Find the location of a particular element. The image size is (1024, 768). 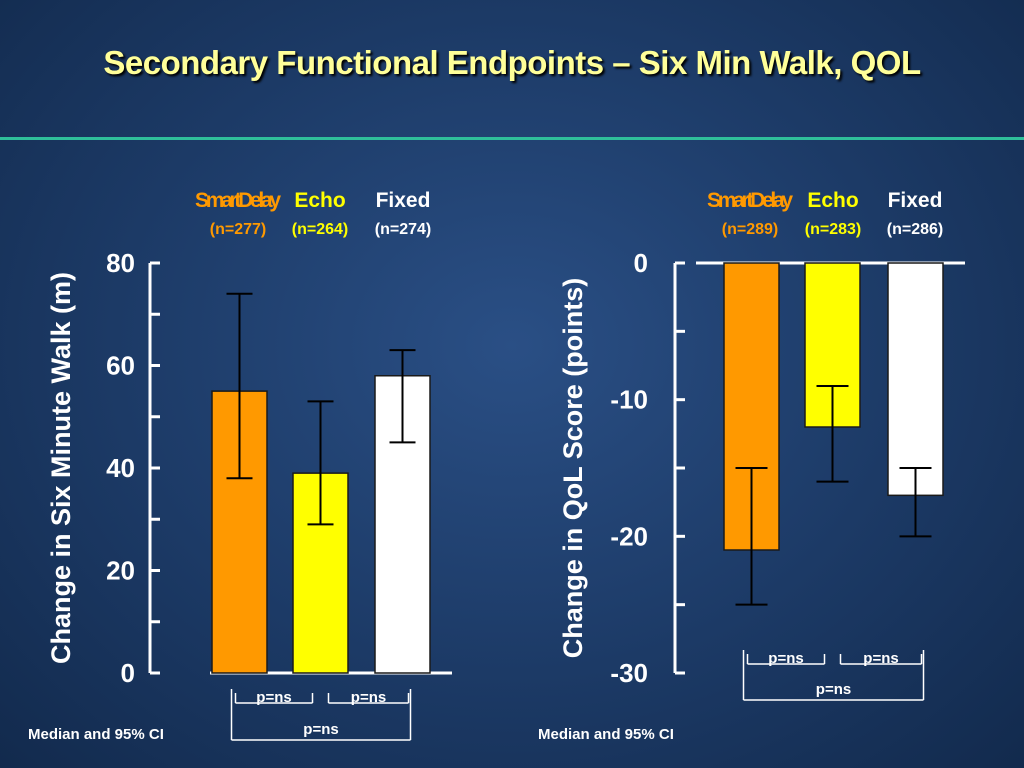

category-n-label: (n=289) is located at coordinates (750, 229).